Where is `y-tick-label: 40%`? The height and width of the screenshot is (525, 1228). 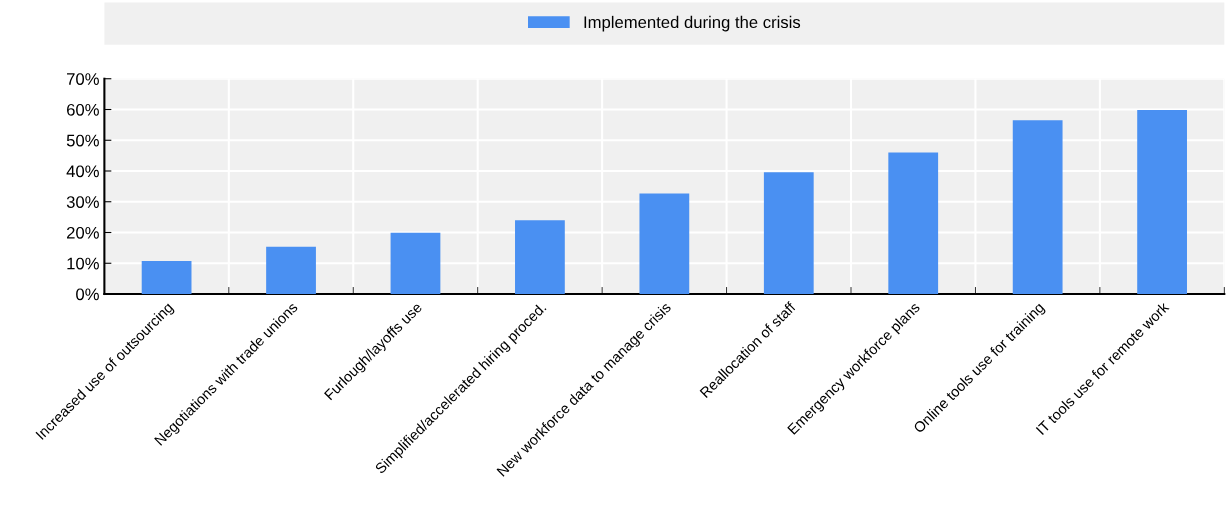
y-tick-label: 40% is located at coordinates (82, 171).